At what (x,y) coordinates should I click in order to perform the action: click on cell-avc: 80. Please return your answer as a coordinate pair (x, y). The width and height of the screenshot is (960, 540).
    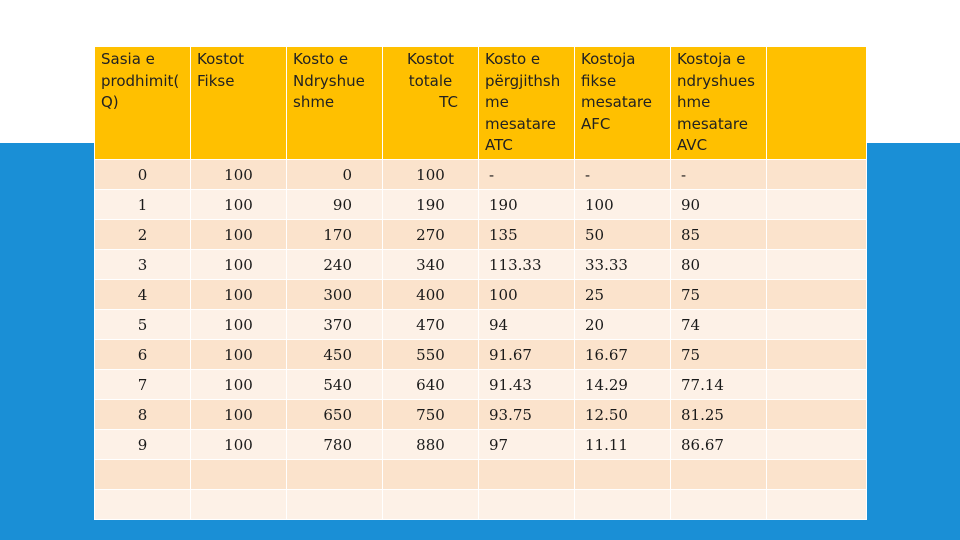
    Looking at the image, I should click on (718, 264).